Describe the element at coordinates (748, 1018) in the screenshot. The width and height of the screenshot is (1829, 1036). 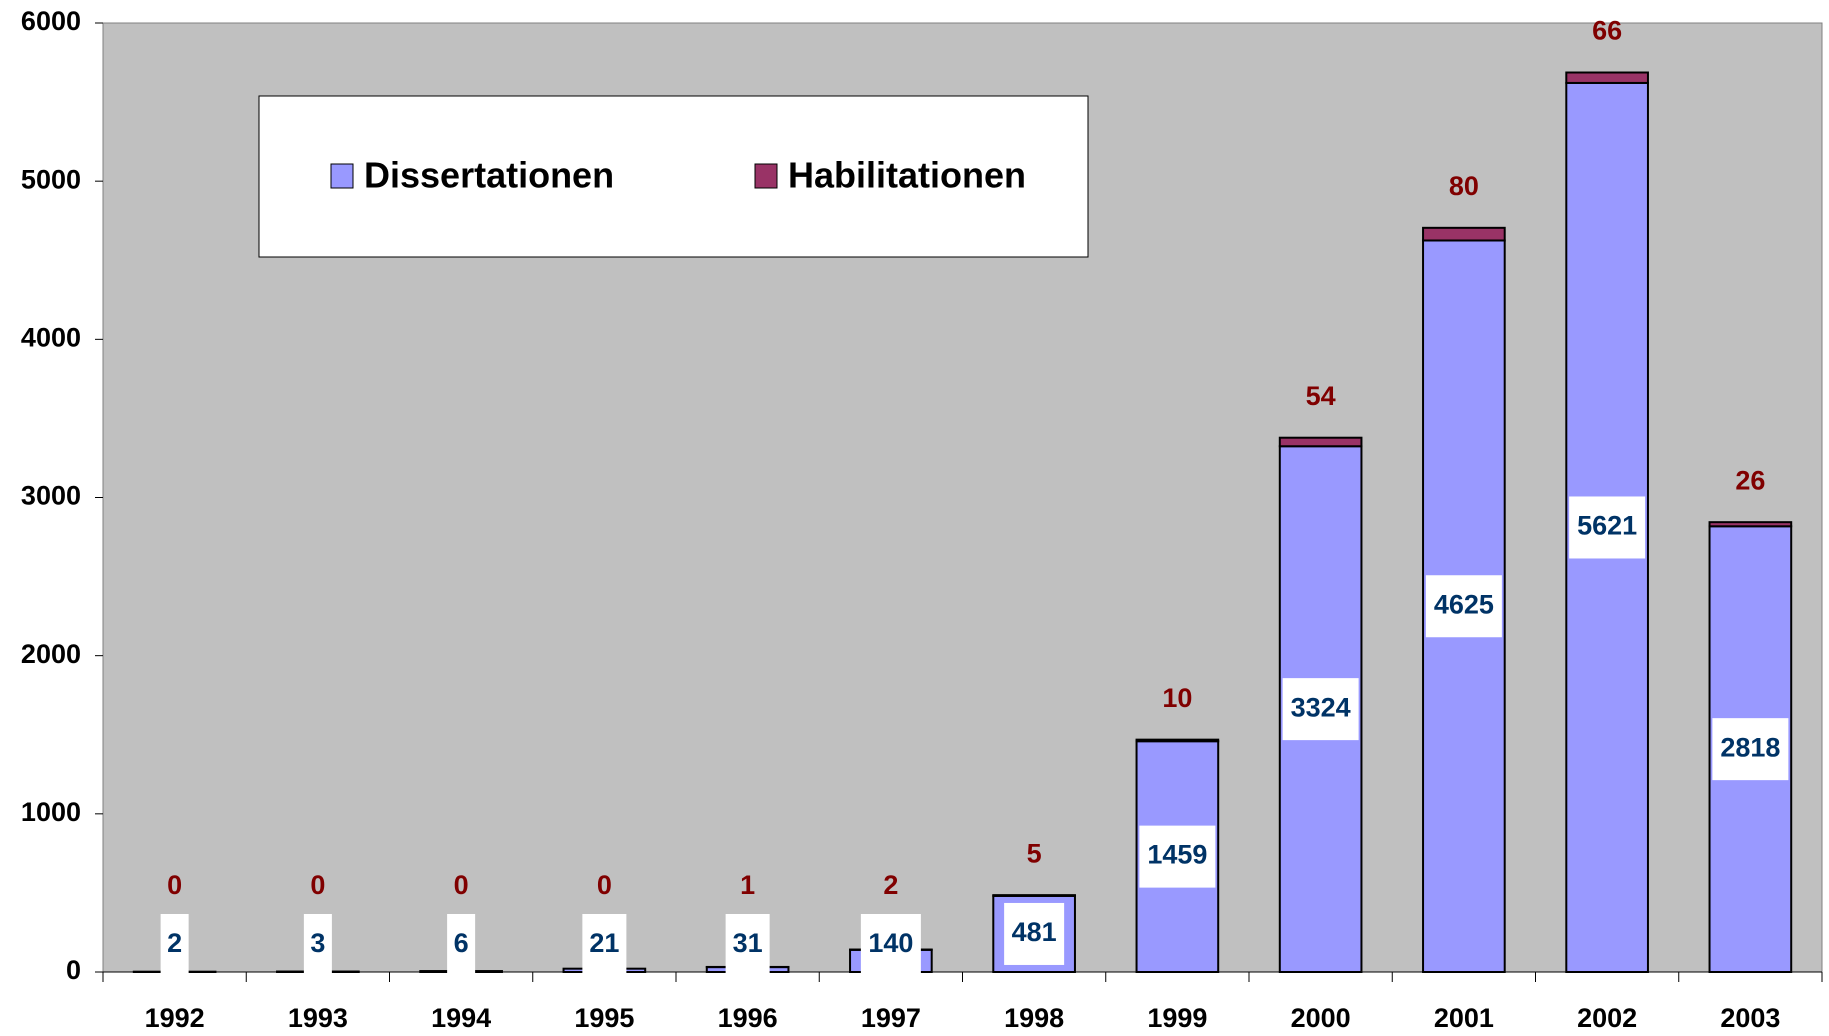
I see `x-tick-label: 1996` at that location.